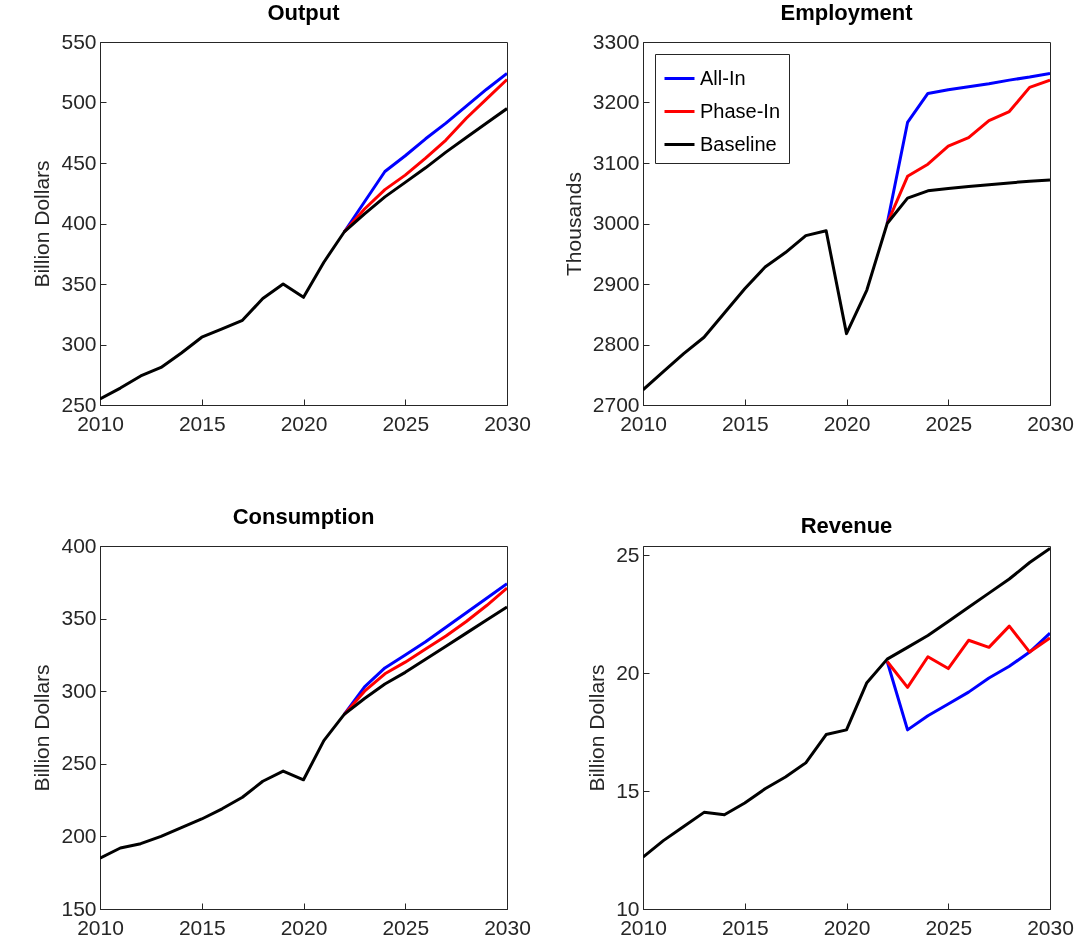  I want to click on y-axis-title: Thousands, so click(573, 224).